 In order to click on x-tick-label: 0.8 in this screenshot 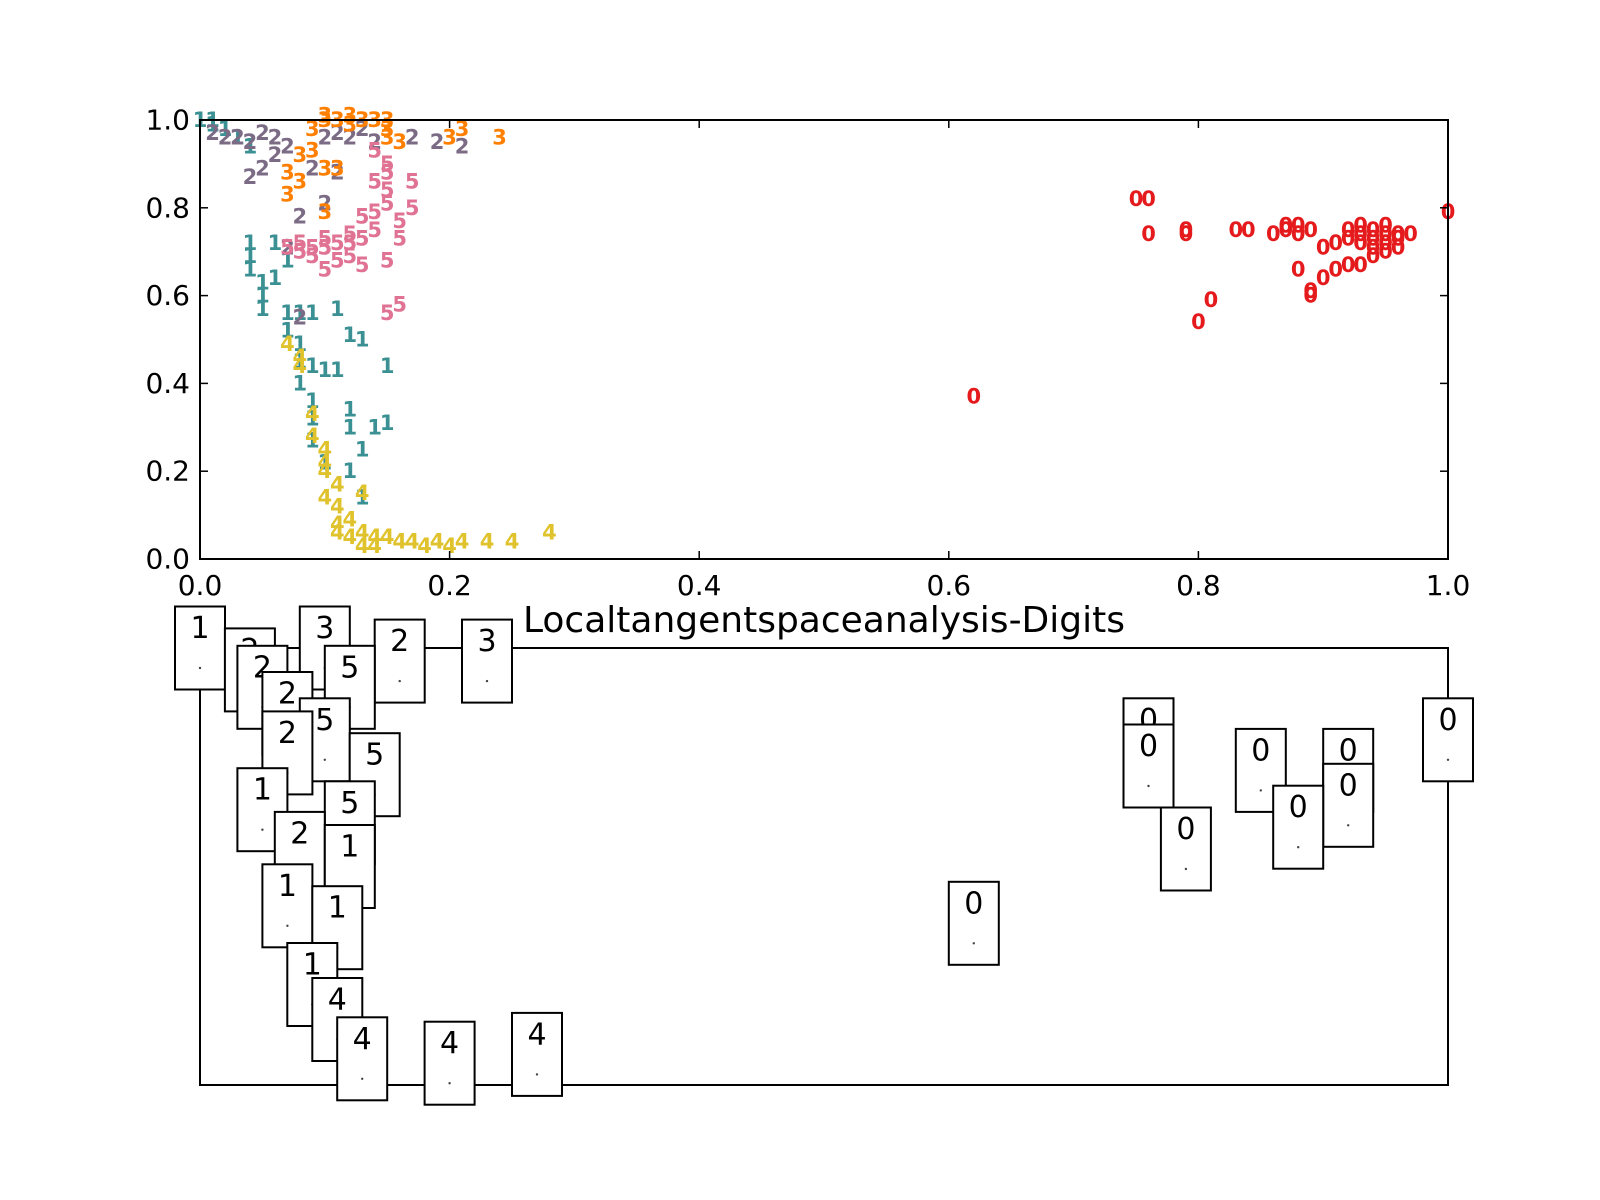, I will do `click(1198, 585)`.